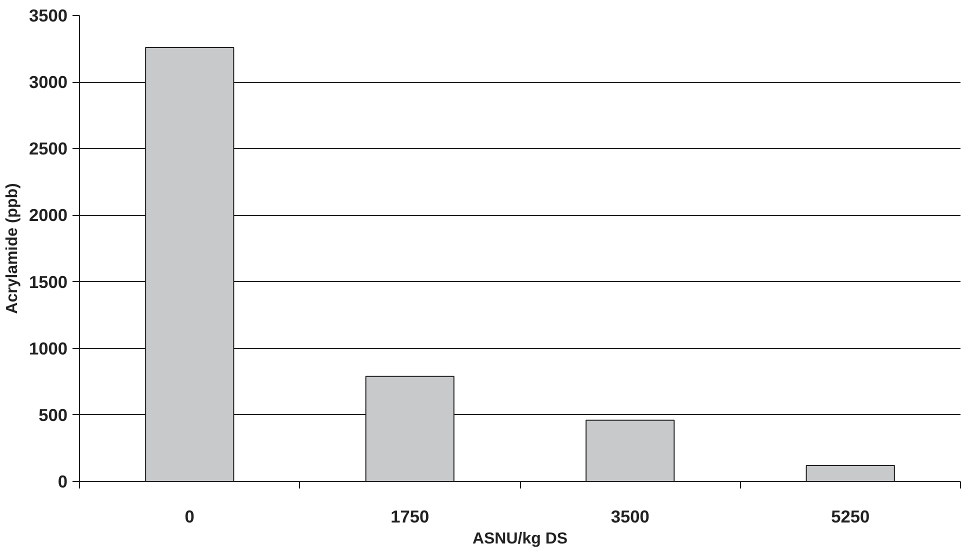 This screenshot has height=559, width=977. Describe the element at coordinates (48, 348) in the screenshot. I see `y-tick-label: 1000` at that location.